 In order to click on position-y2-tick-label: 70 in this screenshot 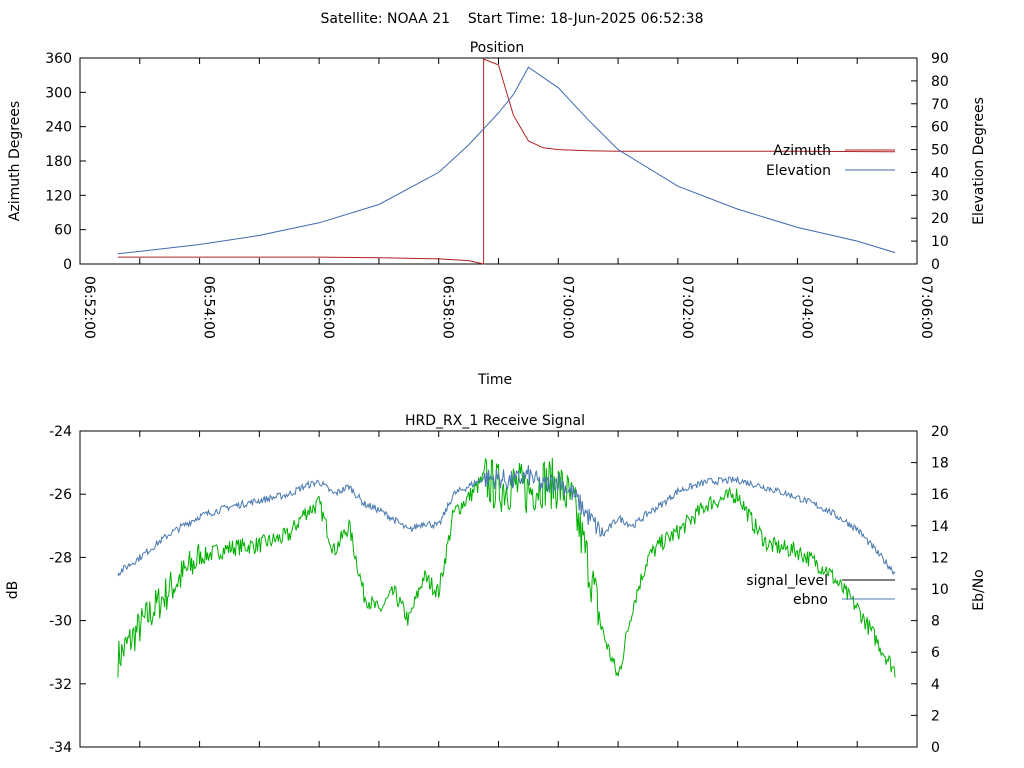, I will do `click(940, 105)`.